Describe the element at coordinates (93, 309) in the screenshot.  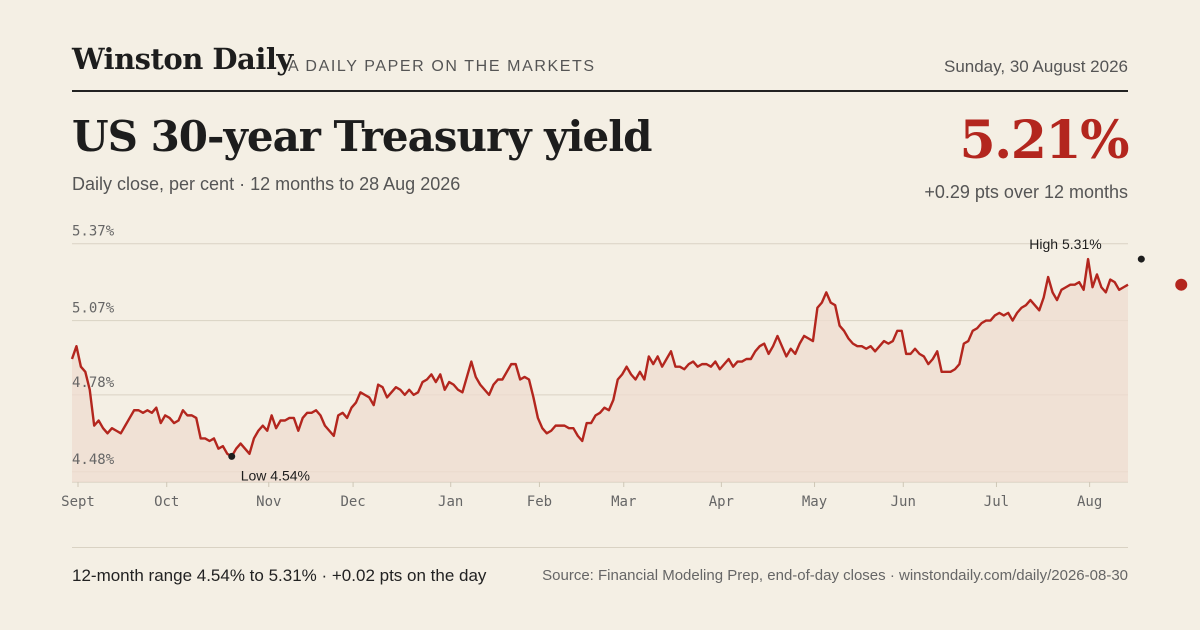
I see `y-tick-label: 5.07%` at that location.